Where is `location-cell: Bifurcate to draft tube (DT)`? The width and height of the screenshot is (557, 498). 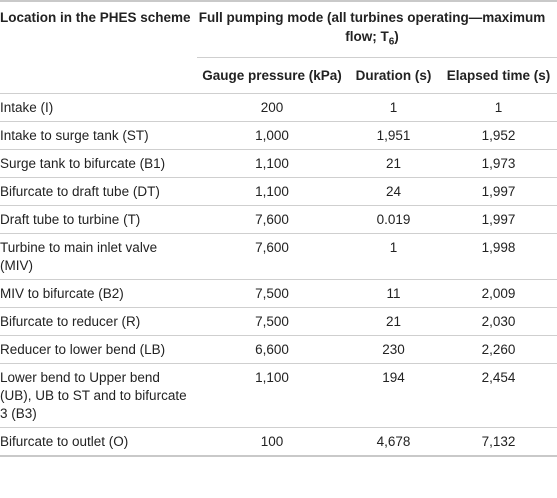 location-cell: Bifurcate to draft tube (DT) is located at coordinates (98, 191).